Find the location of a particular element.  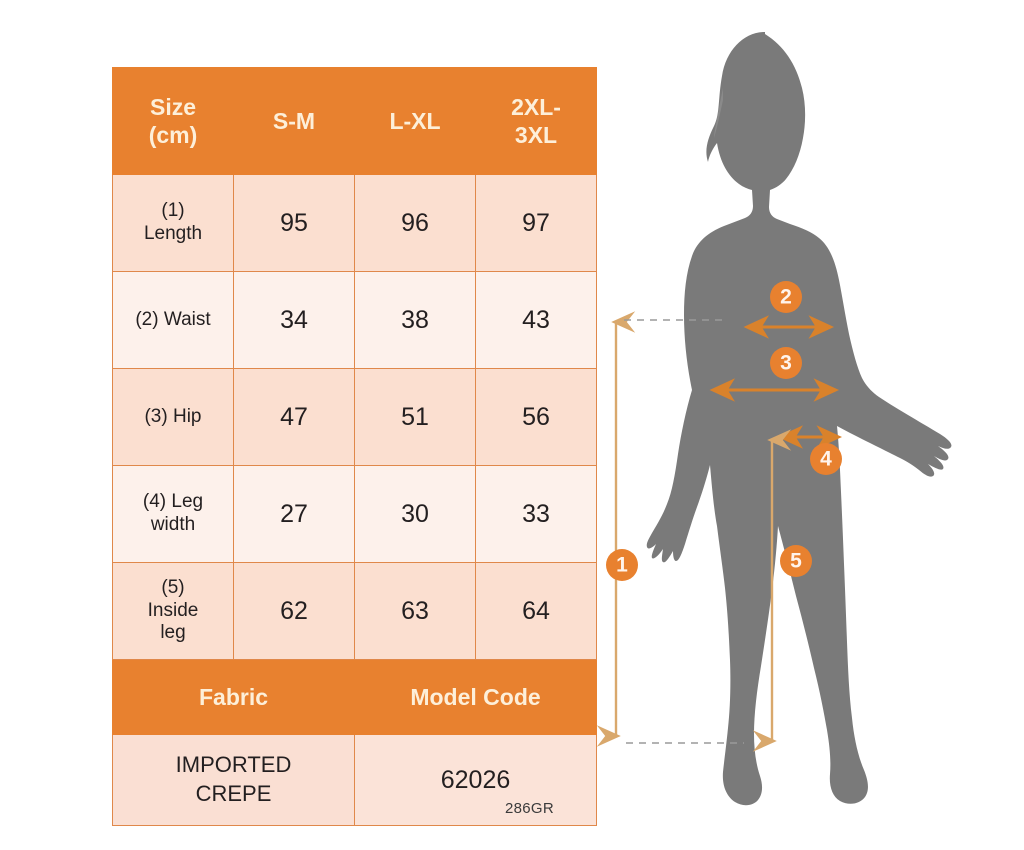

row-label-leg-width: (4) Leg width is located at coordinates (173, 514).